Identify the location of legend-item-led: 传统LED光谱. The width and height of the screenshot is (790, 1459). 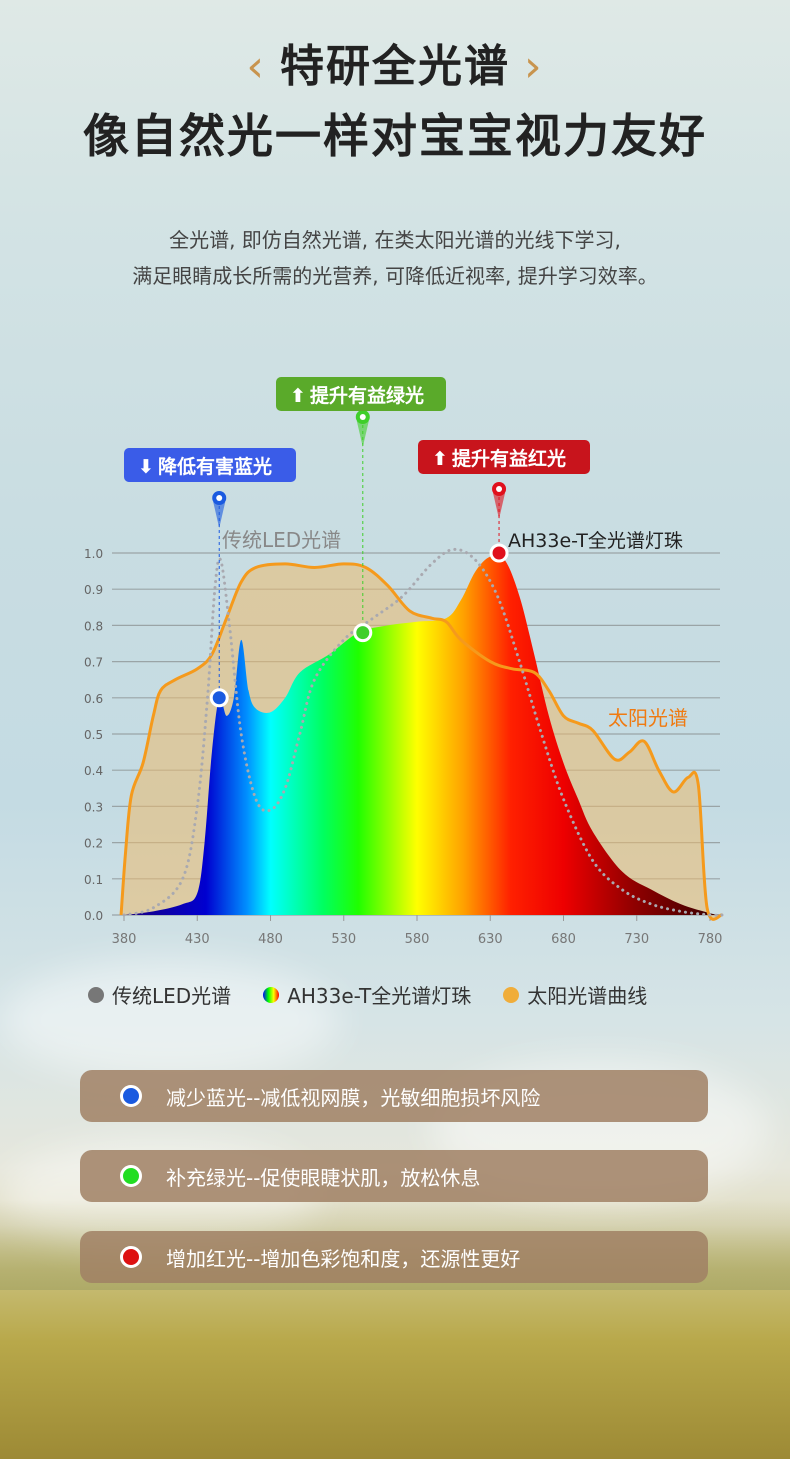
(159, 994).